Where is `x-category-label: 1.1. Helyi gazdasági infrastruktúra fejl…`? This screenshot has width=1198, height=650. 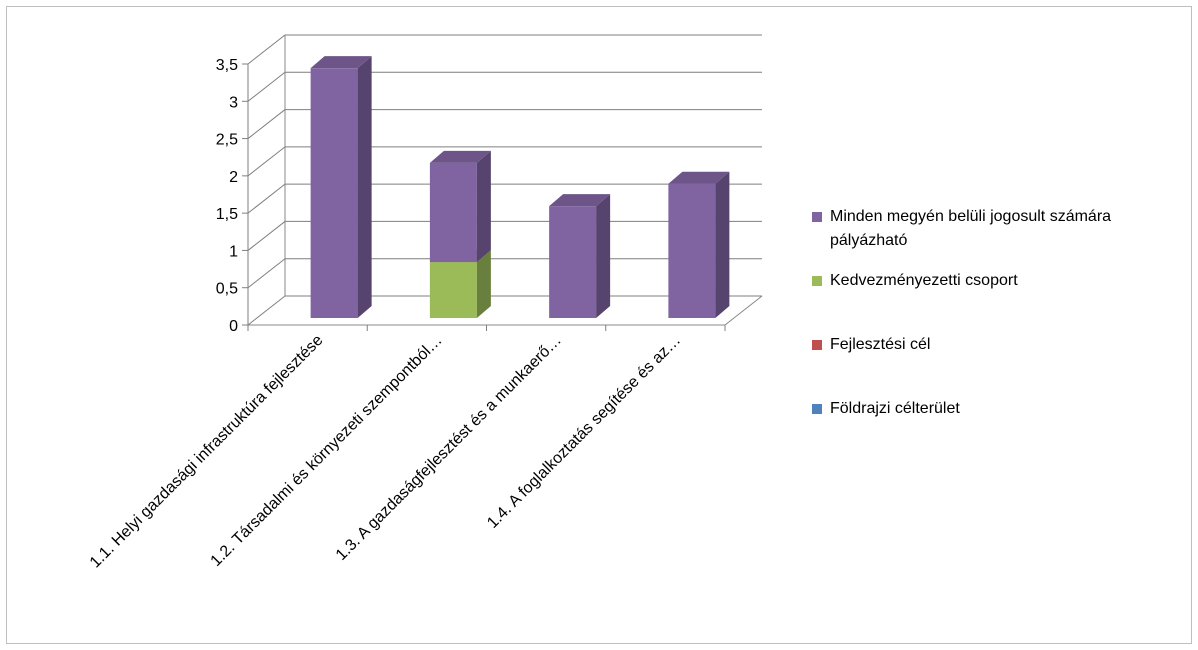
x-category-label: 1.1. Helyi gazdasági infrastruktúra fejl… is located at coordinates (207, 452).